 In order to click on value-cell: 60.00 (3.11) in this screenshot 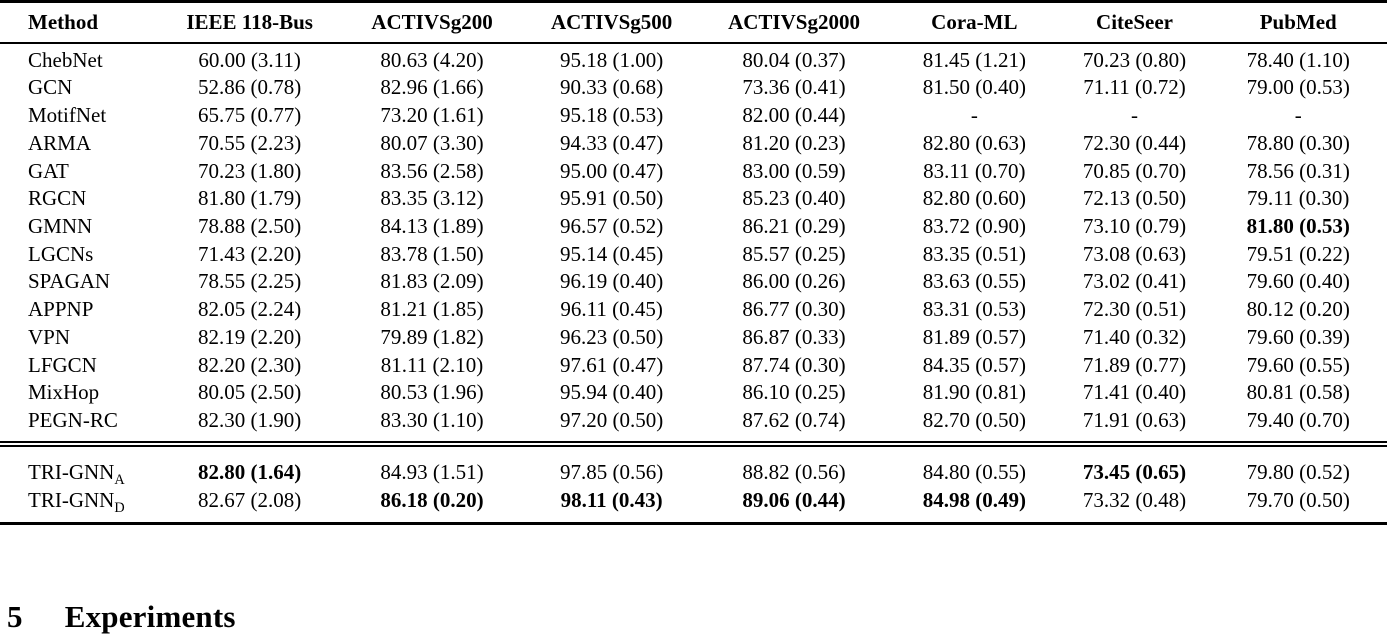, I will do `click(249, 59)`.